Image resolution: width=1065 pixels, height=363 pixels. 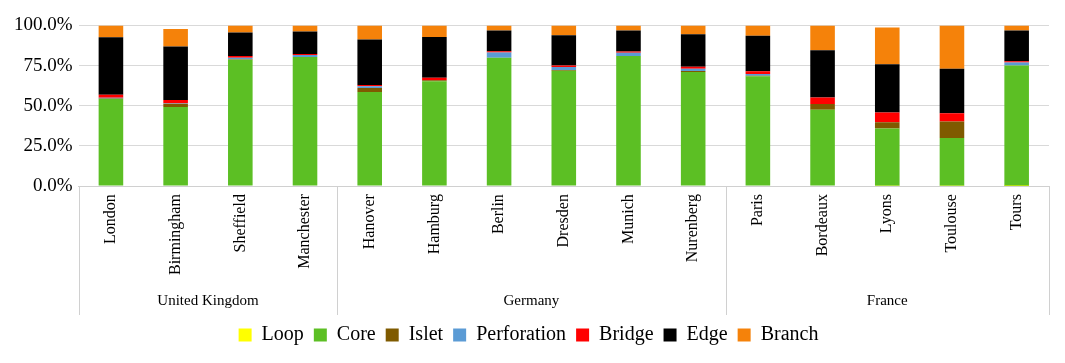 What do you see at coordinates (426, 333) in the screenshot?
I see `legend-label: Islet` at bounding box center [426, 333].